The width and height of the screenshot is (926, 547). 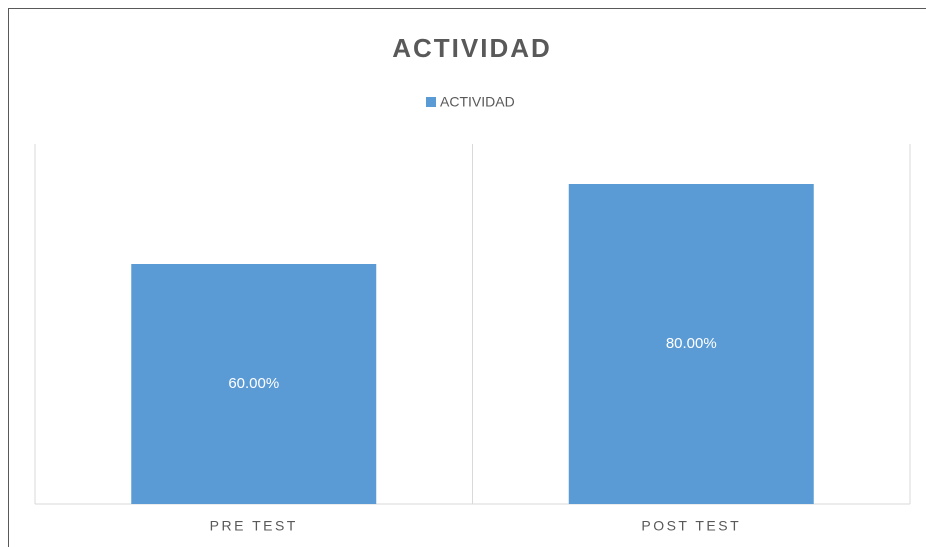 I want to click on chart-title: ACTIVIDAD, so click(x=472, y=48).